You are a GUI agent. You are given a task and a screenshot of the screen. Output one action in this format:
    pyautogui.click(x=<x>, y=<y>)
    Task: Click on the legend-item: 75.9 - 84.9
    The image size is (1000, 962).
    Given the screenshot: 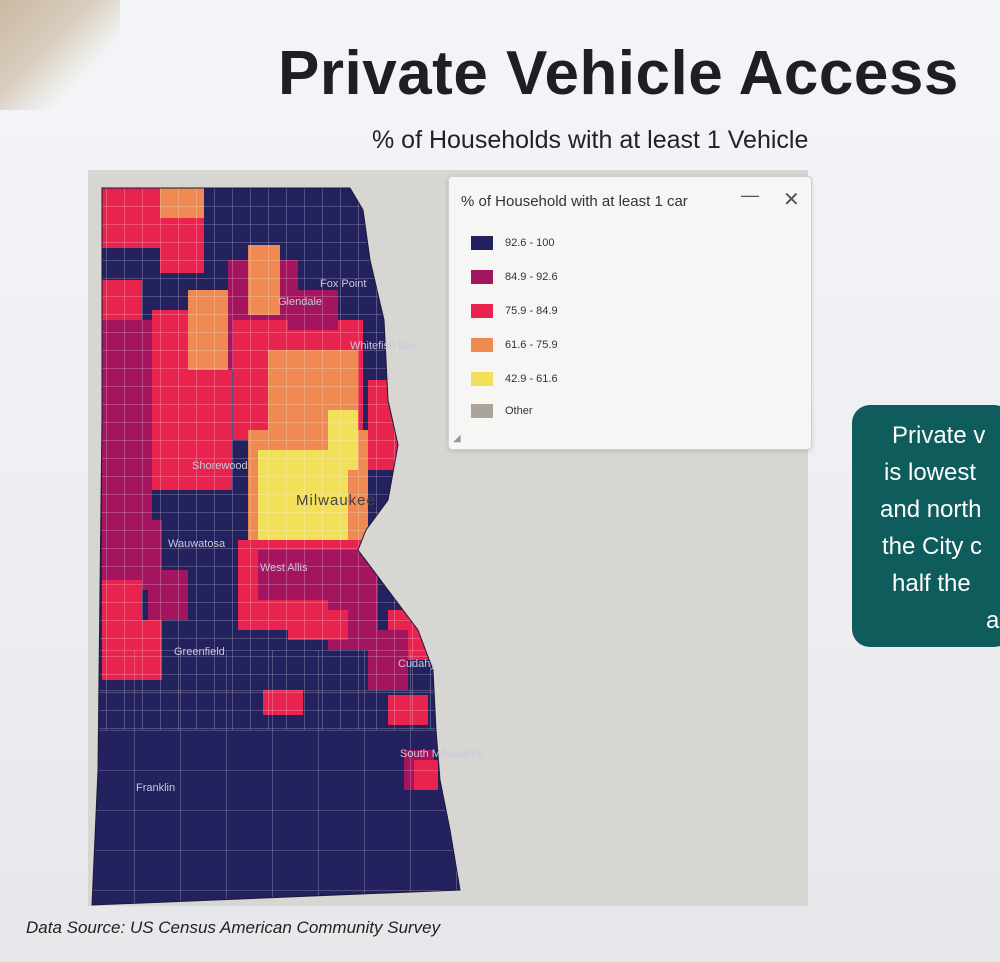 What is the action you would take?
    pyautogui.click(x=514, y=311)
    